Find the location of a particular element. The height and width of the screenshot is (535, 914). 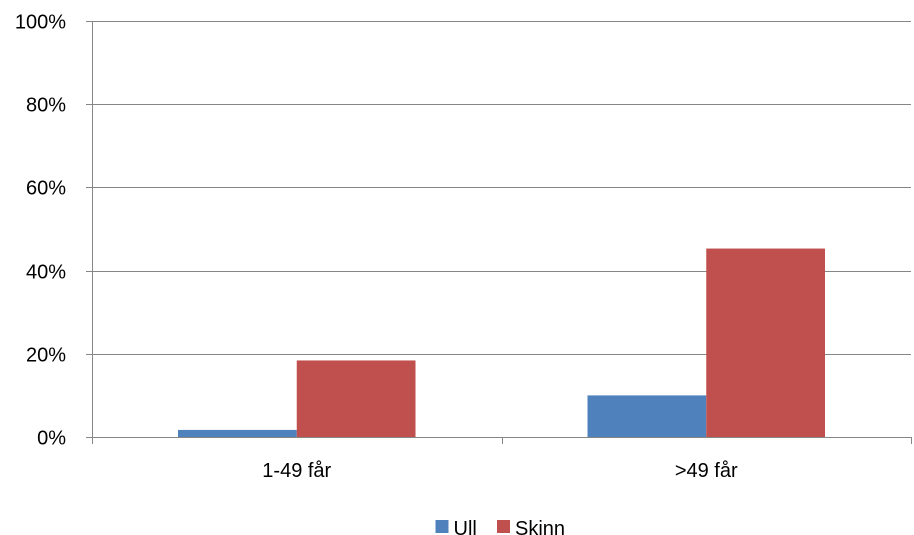

y-tick-label: 0% is located at coordinates (51, 439).